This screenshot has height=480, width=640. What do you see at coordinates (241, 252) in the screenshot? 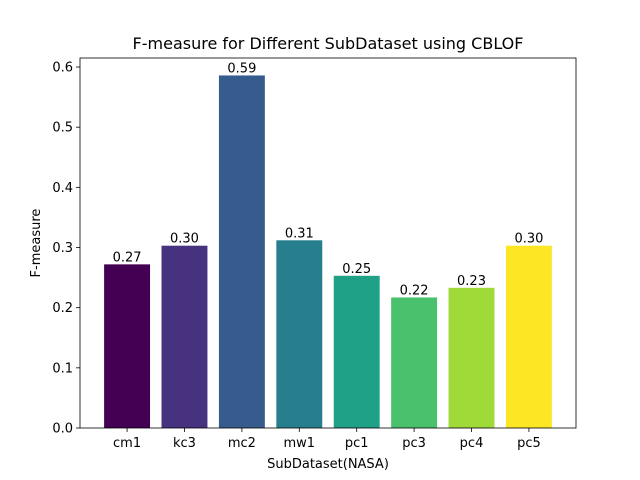
I see `bar-mc2` at bounding box center [241, 252].